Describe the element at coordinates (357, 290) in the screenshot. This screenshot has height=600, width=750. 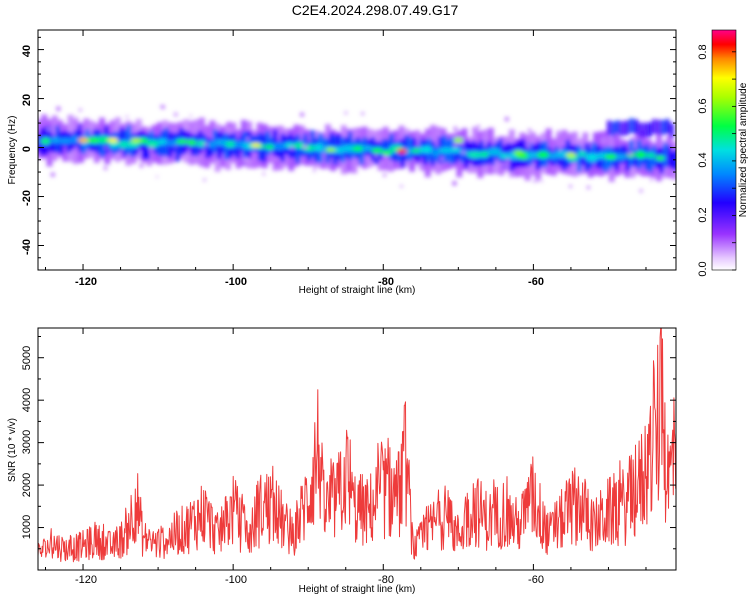
I see `spectrogram-xaxis-title: Height of straight line (km)` at that location.